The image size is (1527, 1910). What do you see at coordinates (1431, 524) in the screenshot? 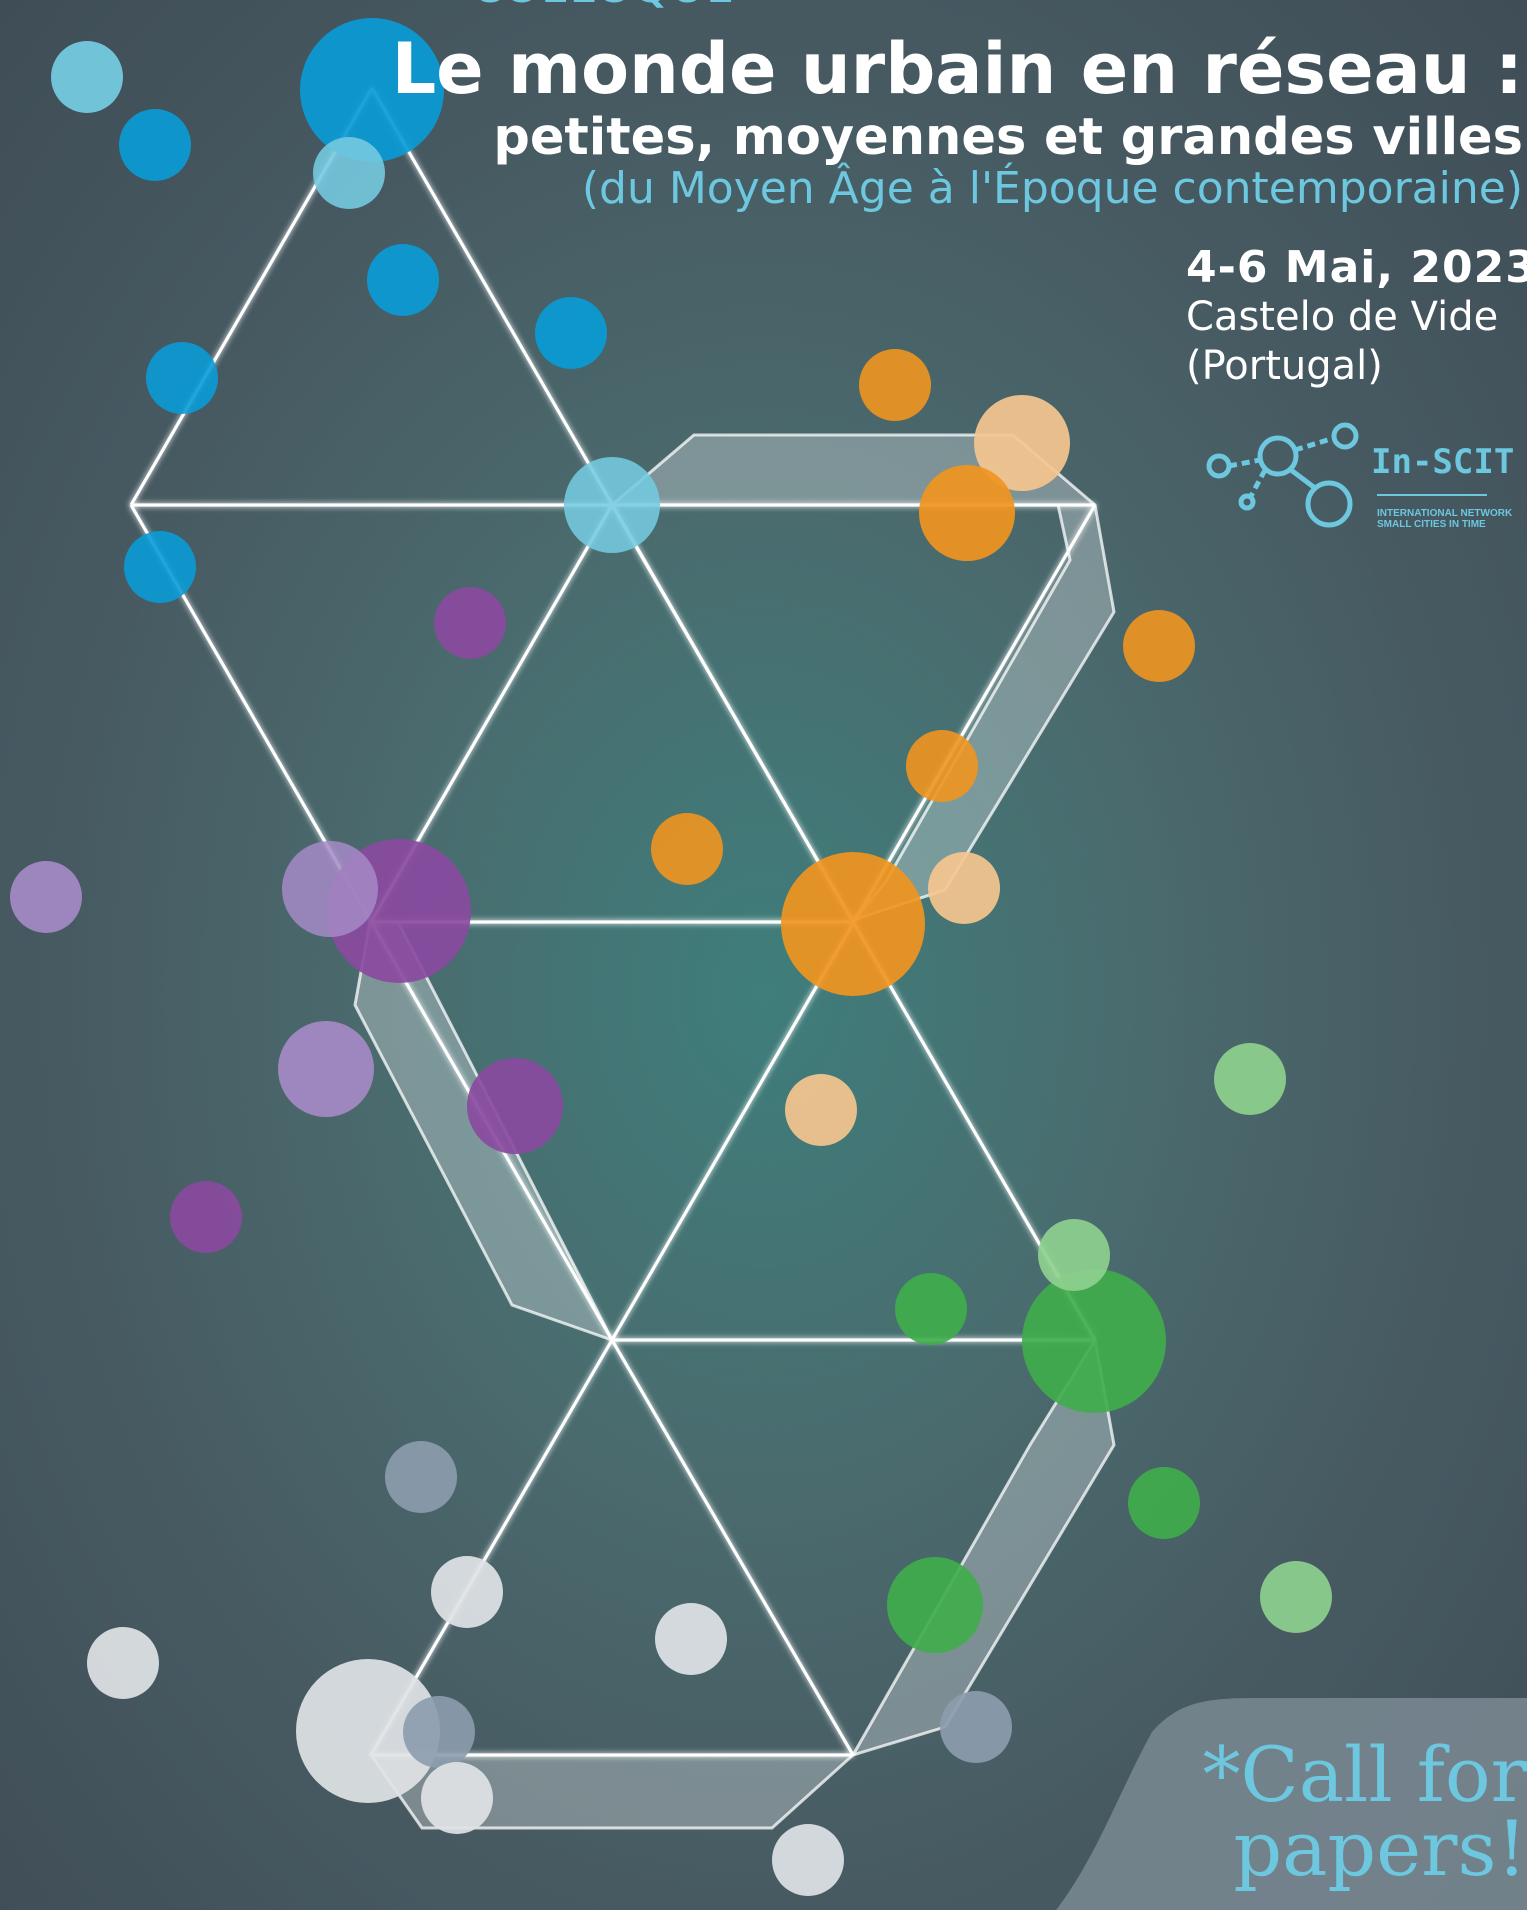
I see `logo-subtitle-line2: SMALL CITIES IN TIME` at bounding box center [1431, 524].